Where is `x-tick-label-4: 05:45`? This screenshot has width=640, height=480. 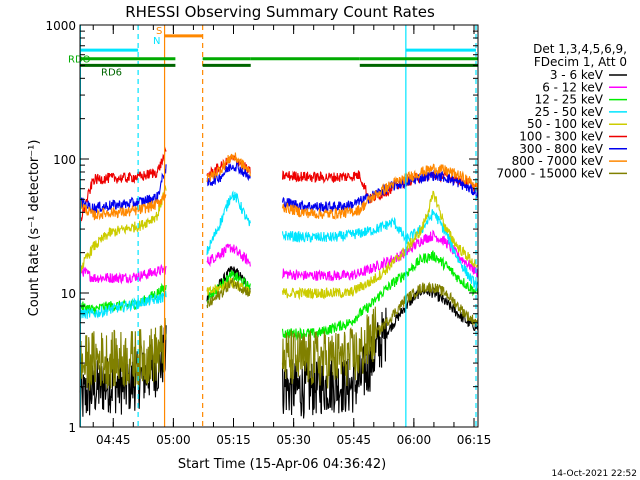 x-tick-label-4: 05:45 is located at coordinates (353, 440).